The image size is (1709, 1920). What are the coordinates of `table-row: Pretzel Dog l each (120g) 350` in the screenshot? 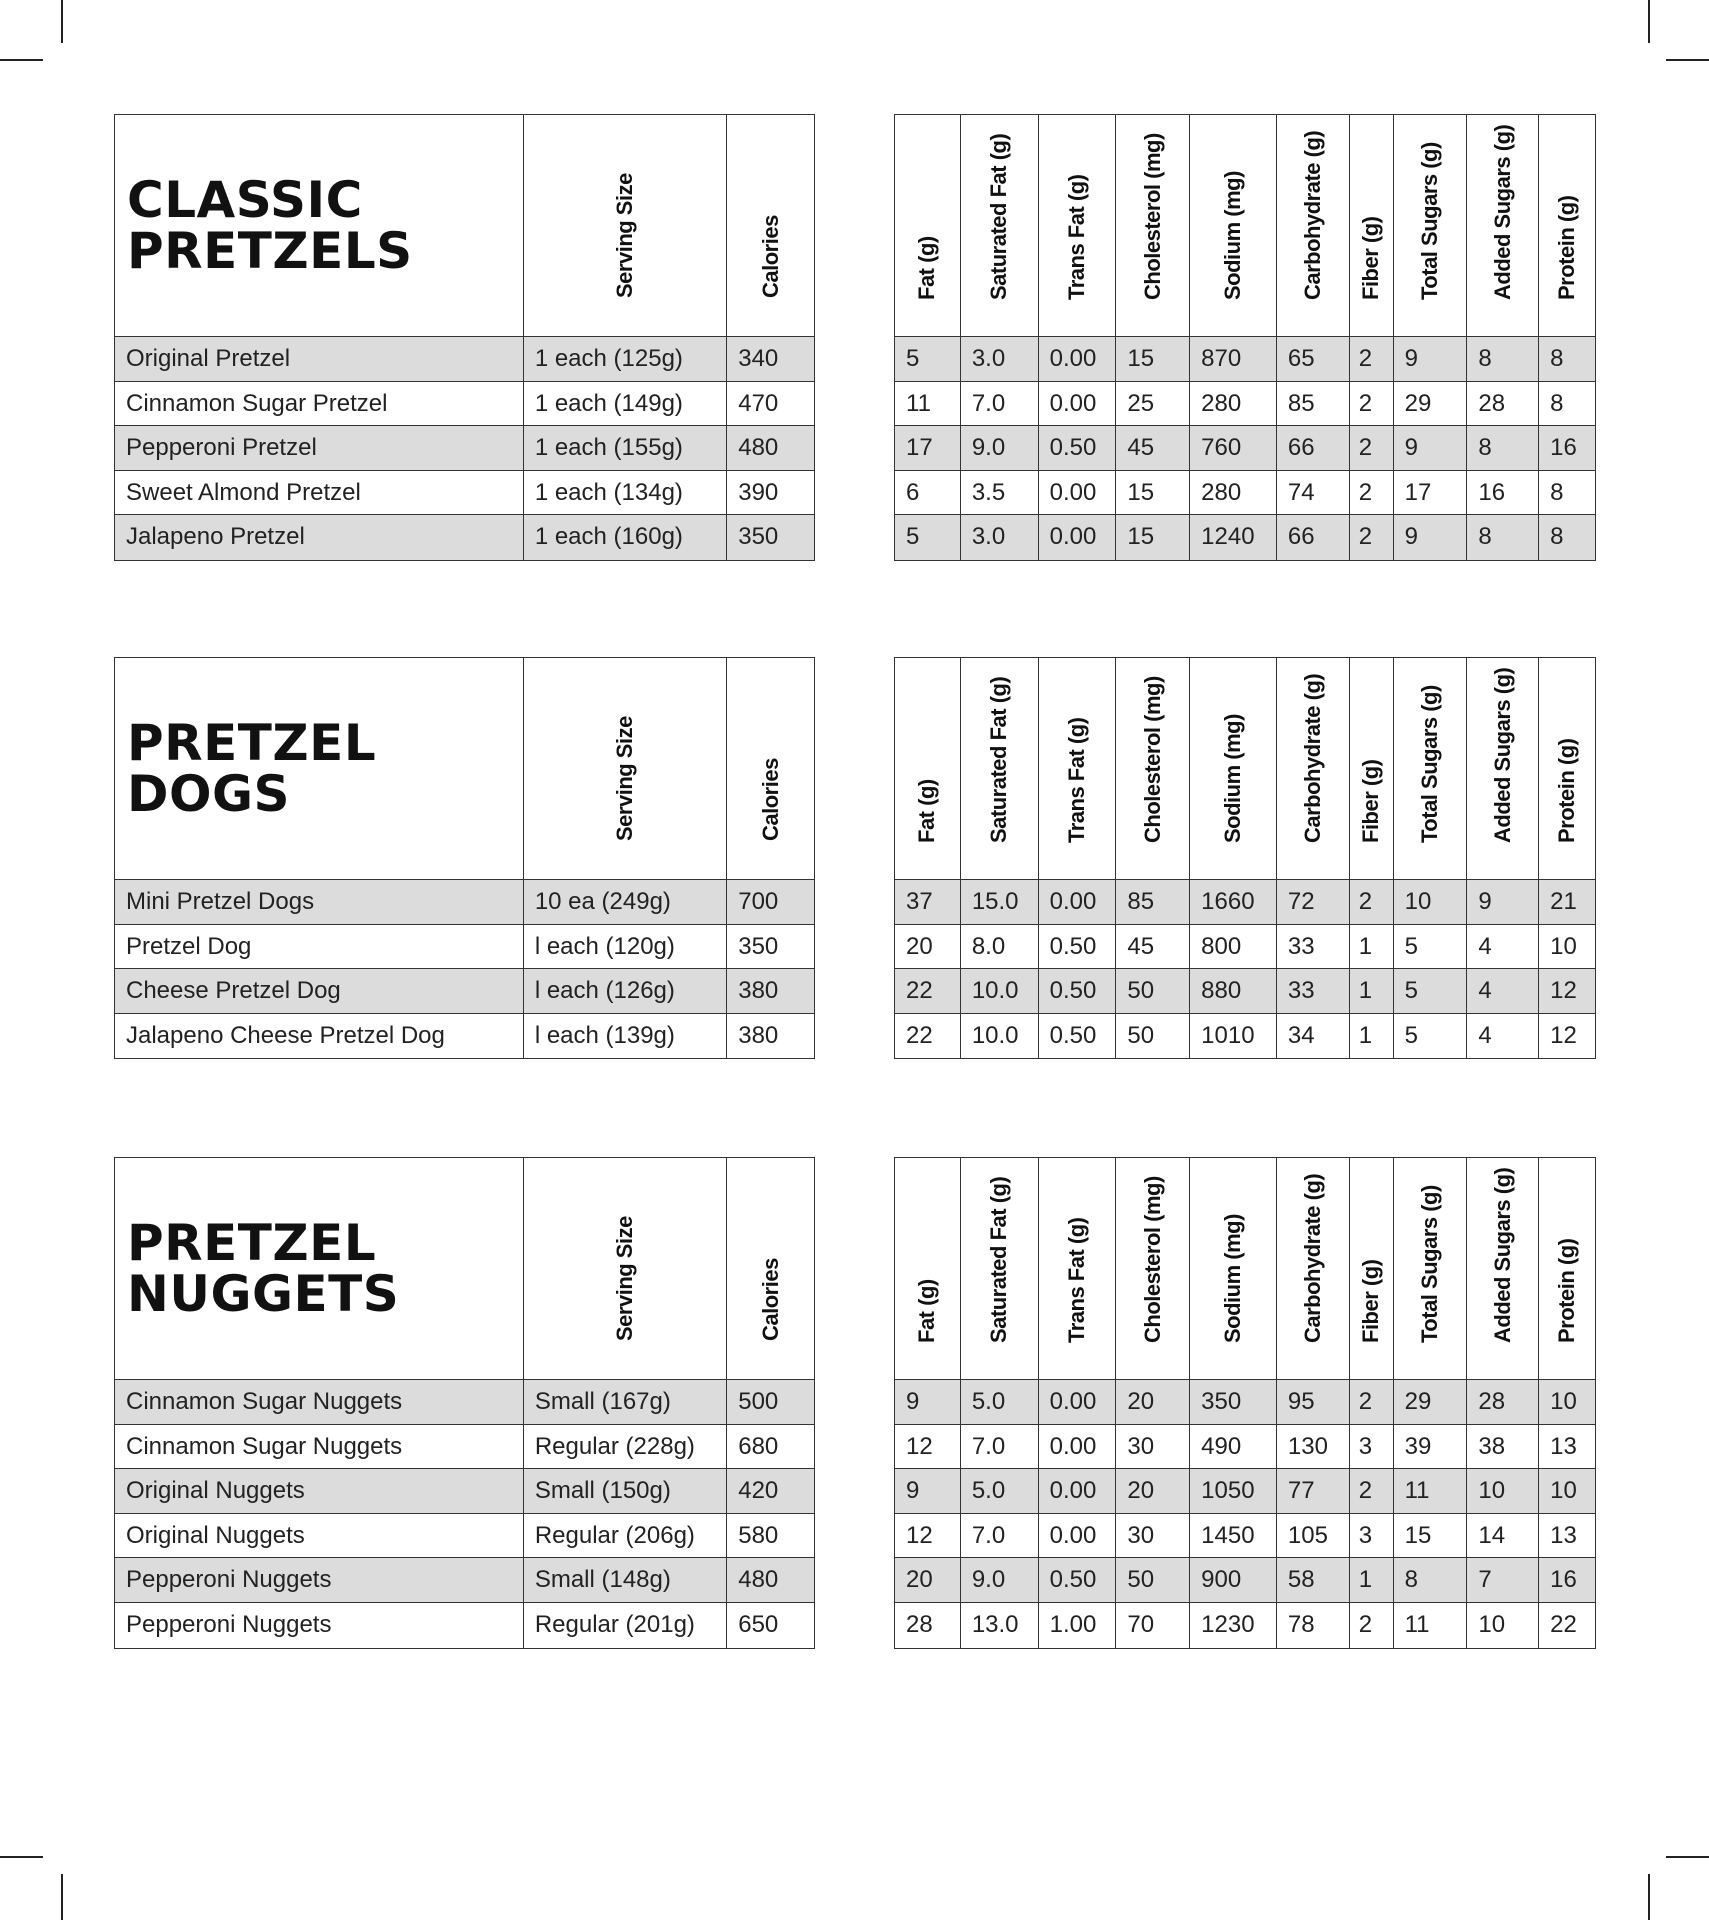 It's located at (464, 947).